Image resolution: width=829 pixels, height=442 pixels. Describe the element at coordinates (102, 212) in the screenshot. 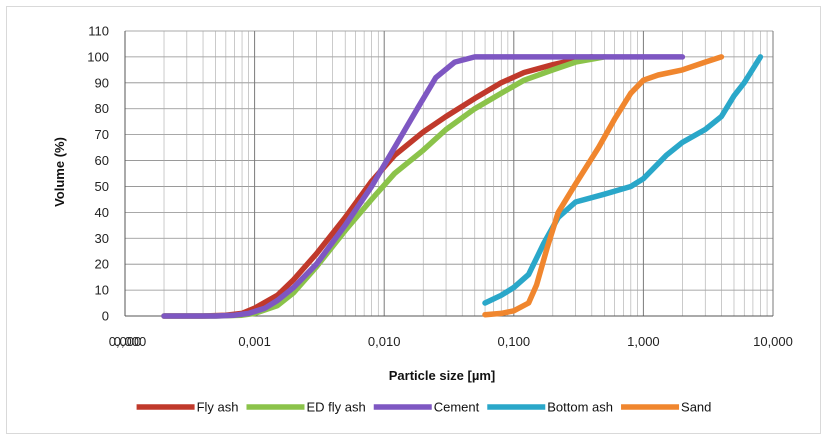

I see `y-tick-label: 40` at that location.